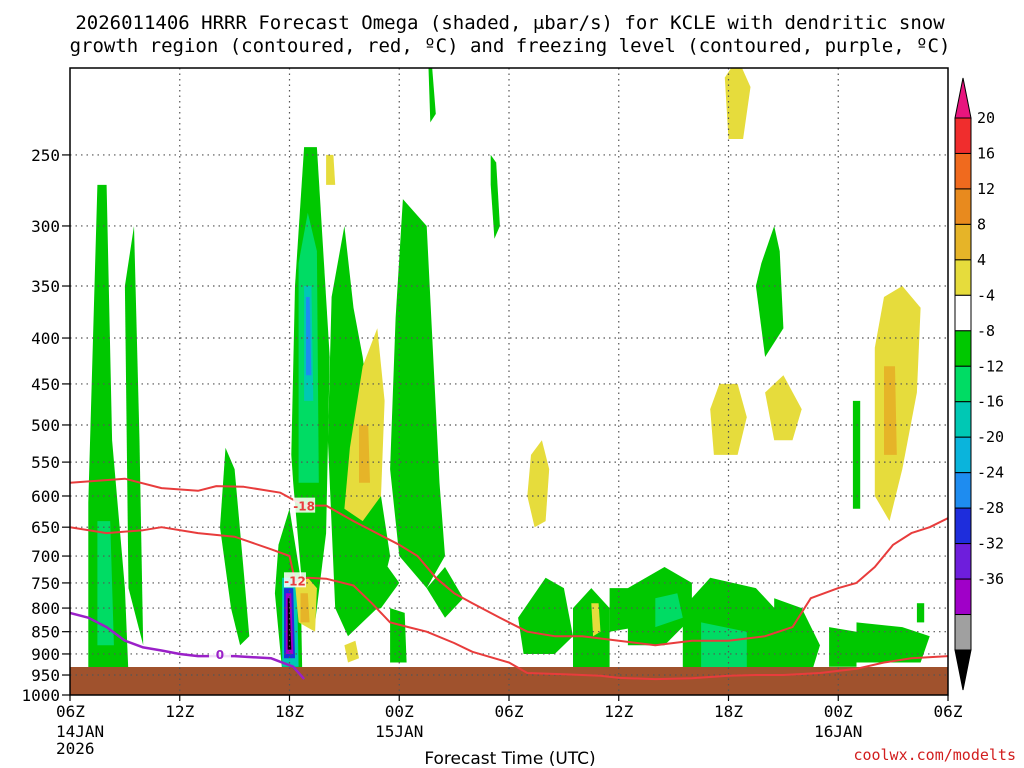 The image size is (1024, 768). Describe the element at coordinates (45, 496) in the screenshot. I see `y-tick-label-600: 600` at that location.